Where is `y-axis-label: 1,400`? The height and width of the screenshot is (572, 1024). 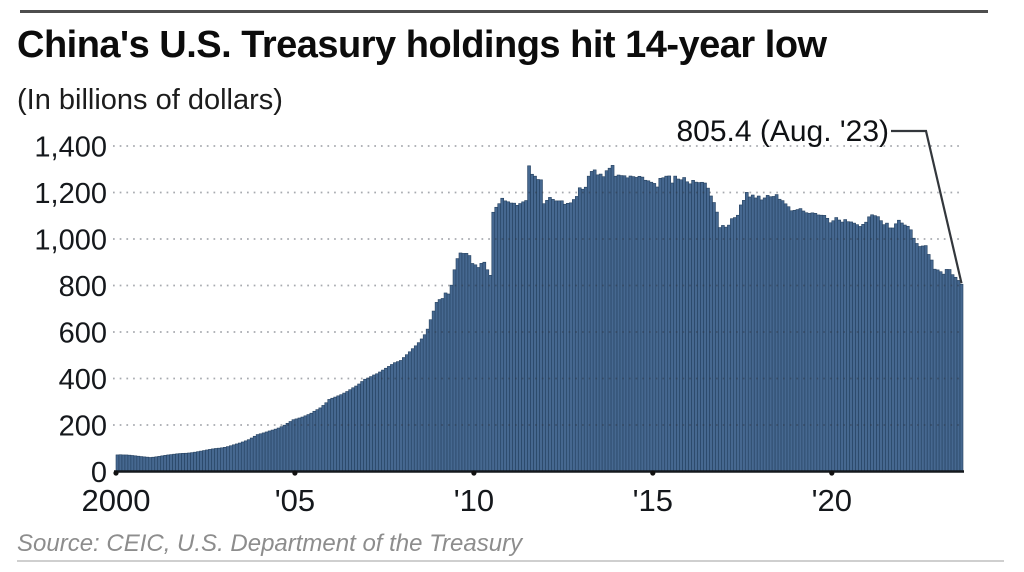 y-axis-label: 1,400 is located at coordinates (70, 148).